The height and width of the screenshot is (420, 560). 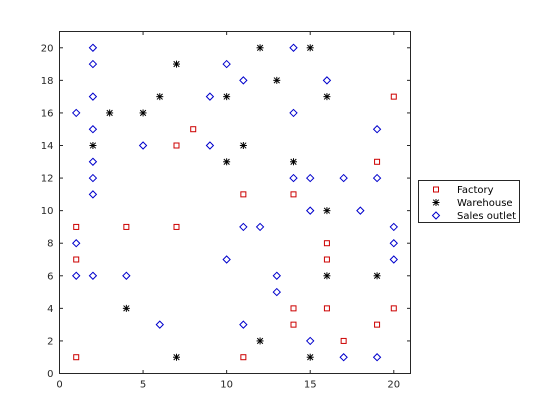 What do you see at coordinates (50, 309) in the screenshot?
I see `y-tick-label: 4` at bounding box center [50, 309].